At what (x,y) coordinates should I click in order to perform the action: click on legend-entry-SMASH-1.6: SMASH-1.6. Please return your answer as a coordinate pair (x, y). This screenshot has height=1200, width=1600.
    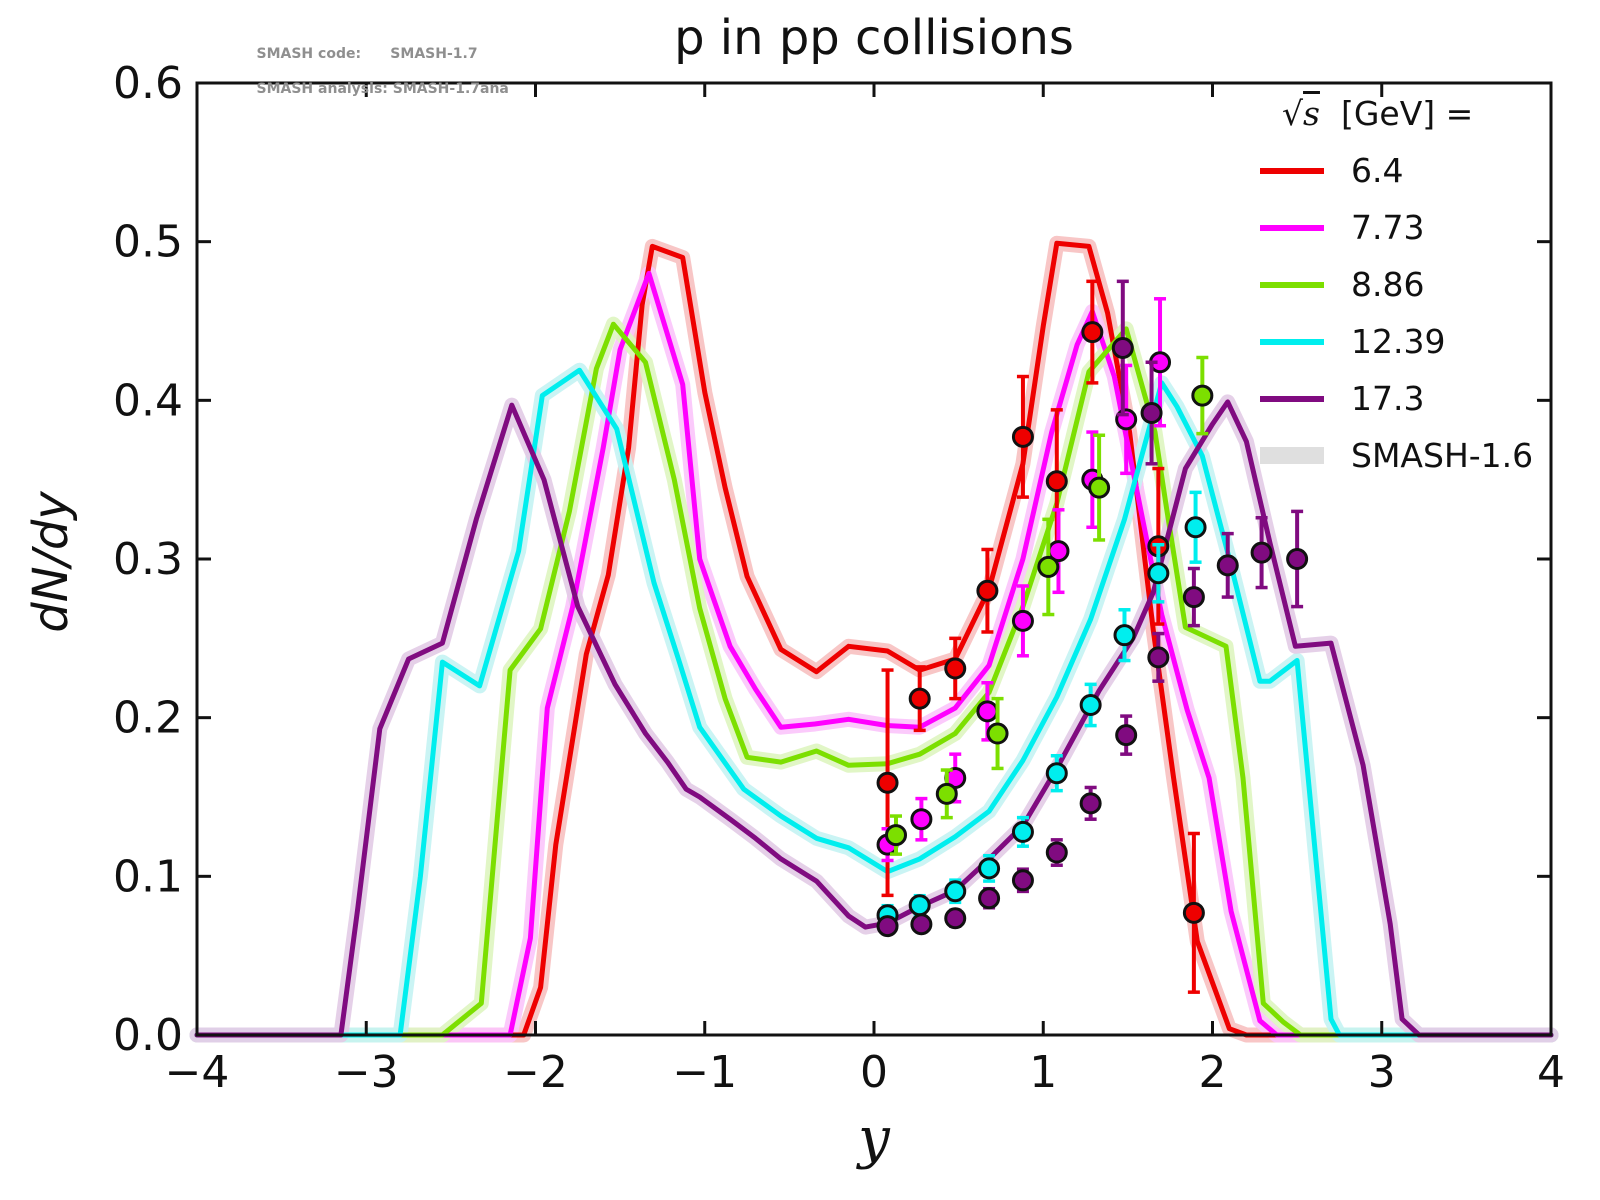
    Looking at the image, I should click on (1403, 455).